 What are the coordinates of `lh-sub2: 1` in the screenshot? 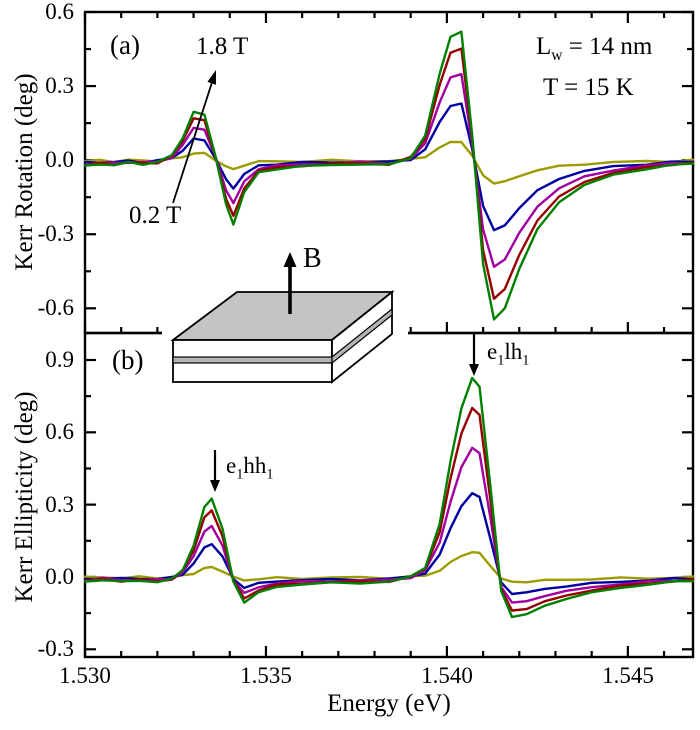 It's located at (526, 360).